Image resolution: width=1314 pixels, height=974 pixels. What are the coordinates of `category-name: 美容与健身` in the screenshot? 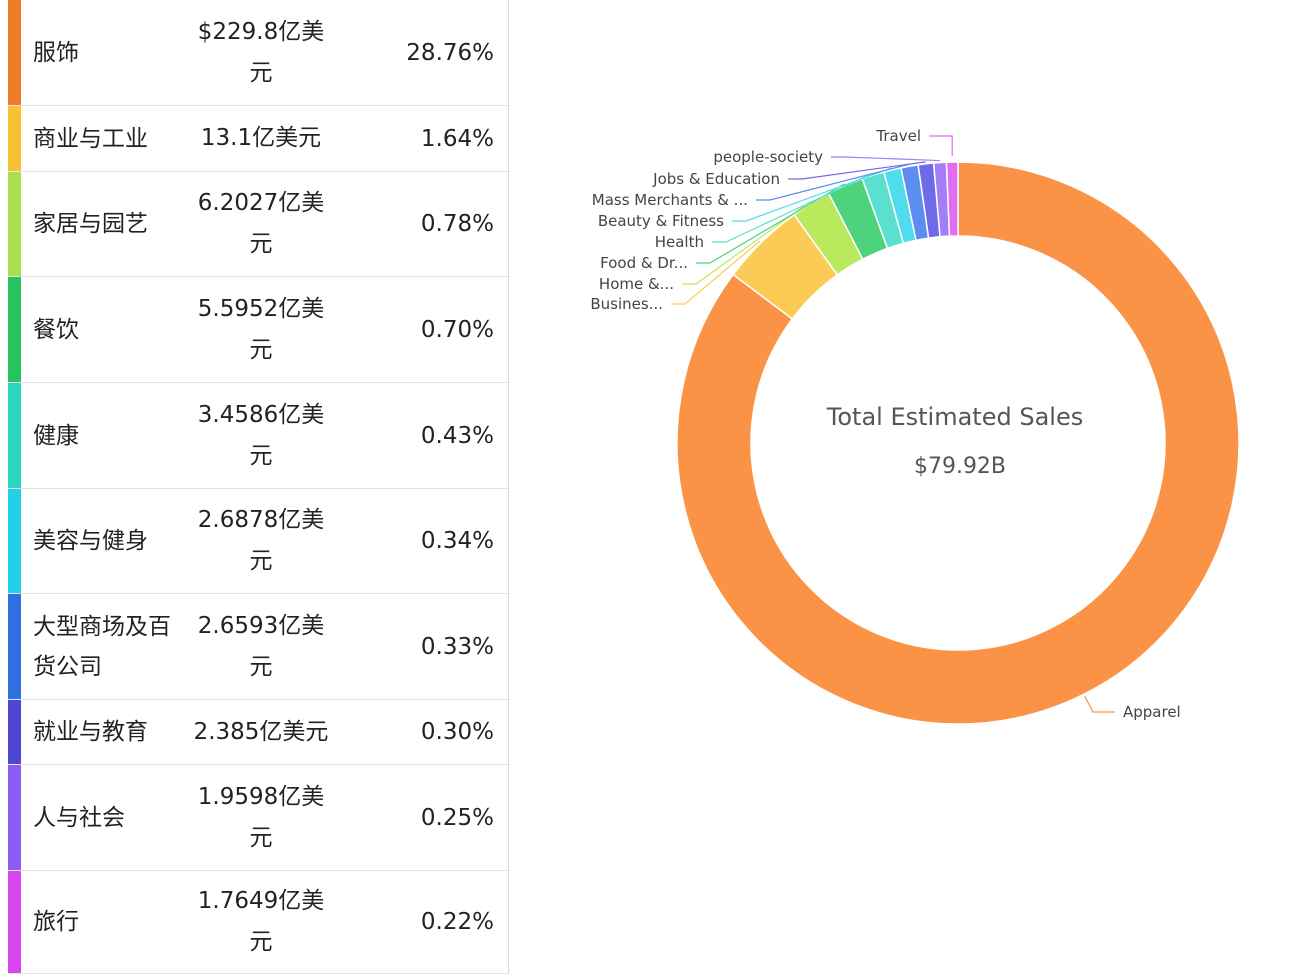 It's located at (90, 541).